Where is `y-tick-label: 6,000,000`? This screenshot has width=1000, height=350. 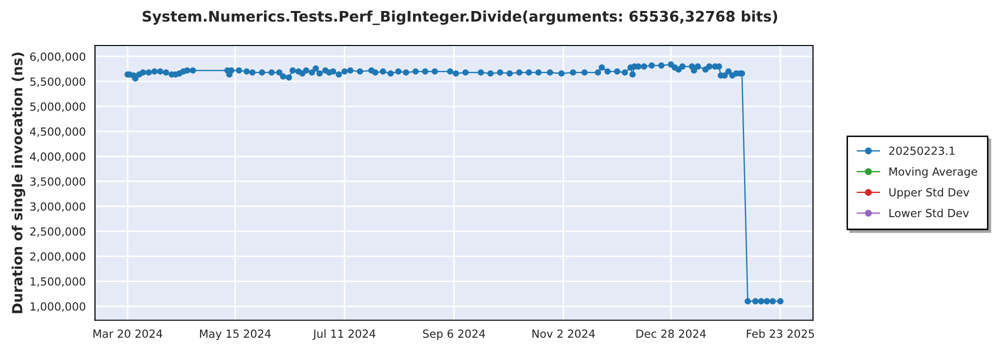 y-tick-label: 6,000,000 is located at coordinates (58, 57).